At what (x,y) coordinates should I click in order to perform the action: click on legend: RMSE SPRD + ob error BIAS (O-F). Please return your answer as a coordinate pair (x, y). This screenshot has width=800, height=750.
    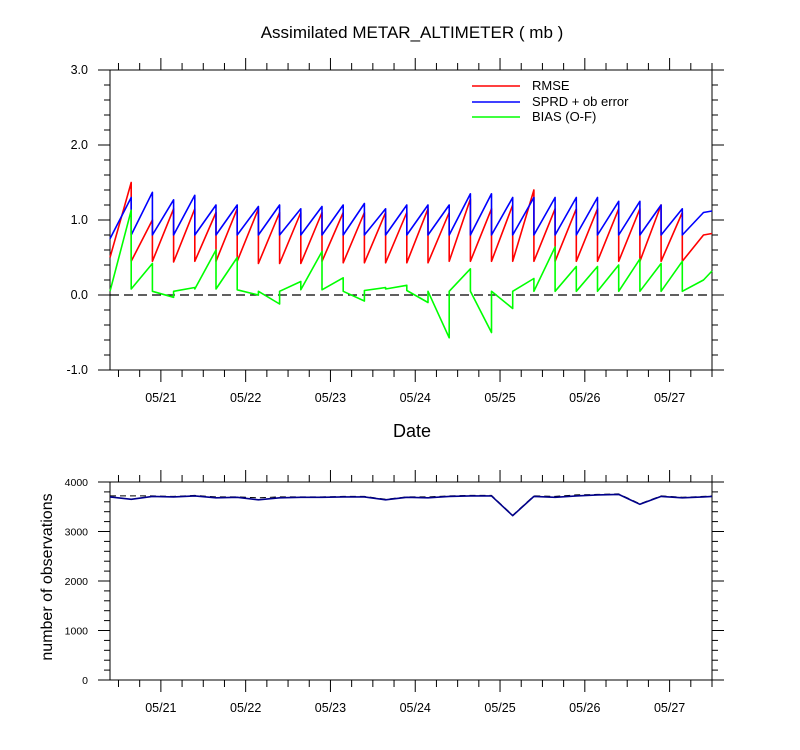
    Looking at the image, I should click on (550, 101).